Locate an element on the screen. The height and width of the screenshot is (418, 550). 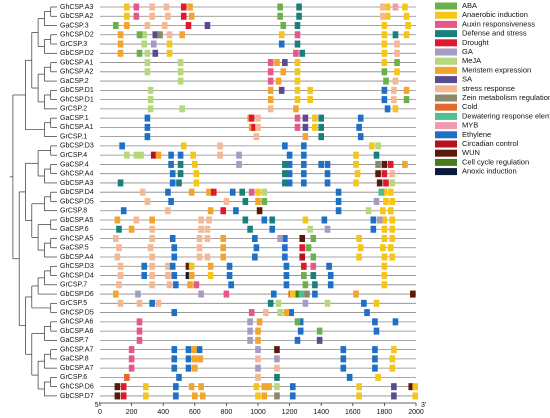
gene-label: GbCSP.A5 is located at coordinates (76, 220).